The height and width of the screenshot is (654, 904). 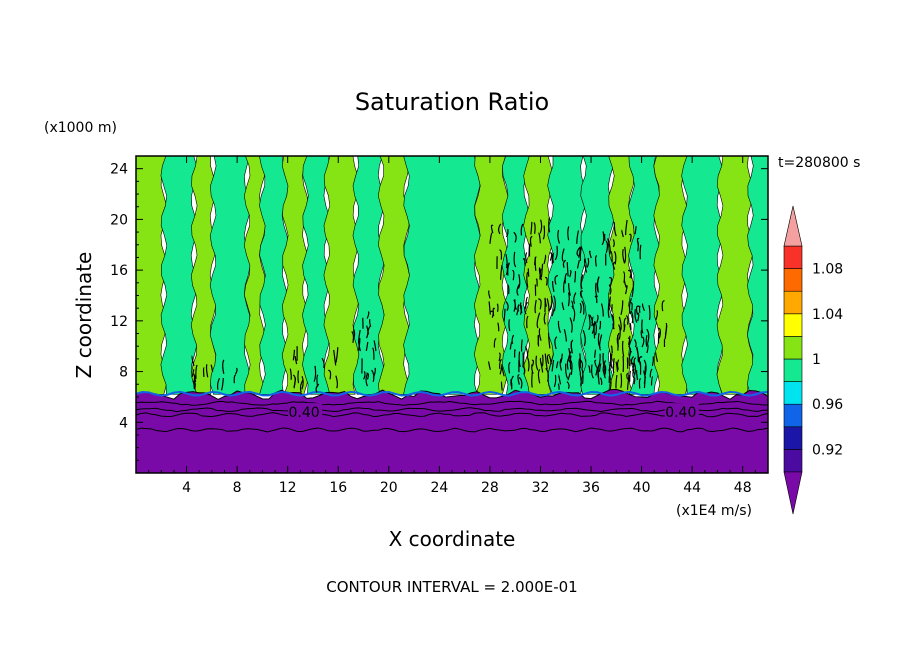 What do you see at coordinates (338, 488) in the screenshot?
I see `x-tick-label: 16` at bounding box center [338, 488].